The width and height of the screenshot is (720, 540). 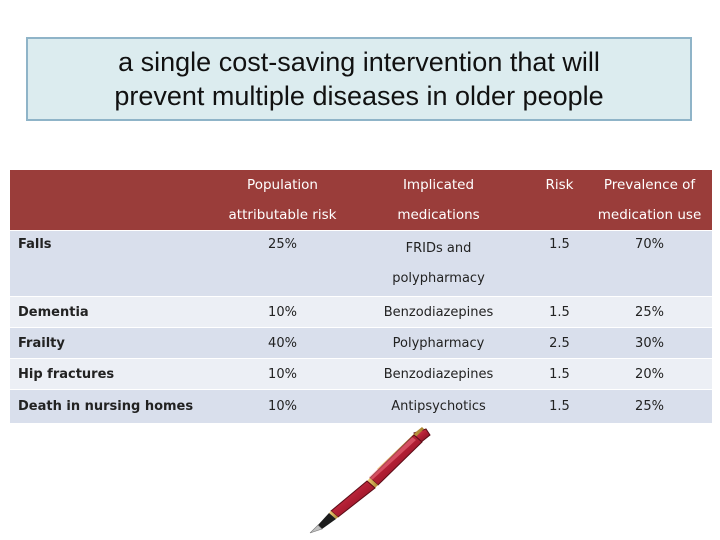 I want to click on row-prevalence: 20%, so click(x=649, y=374).